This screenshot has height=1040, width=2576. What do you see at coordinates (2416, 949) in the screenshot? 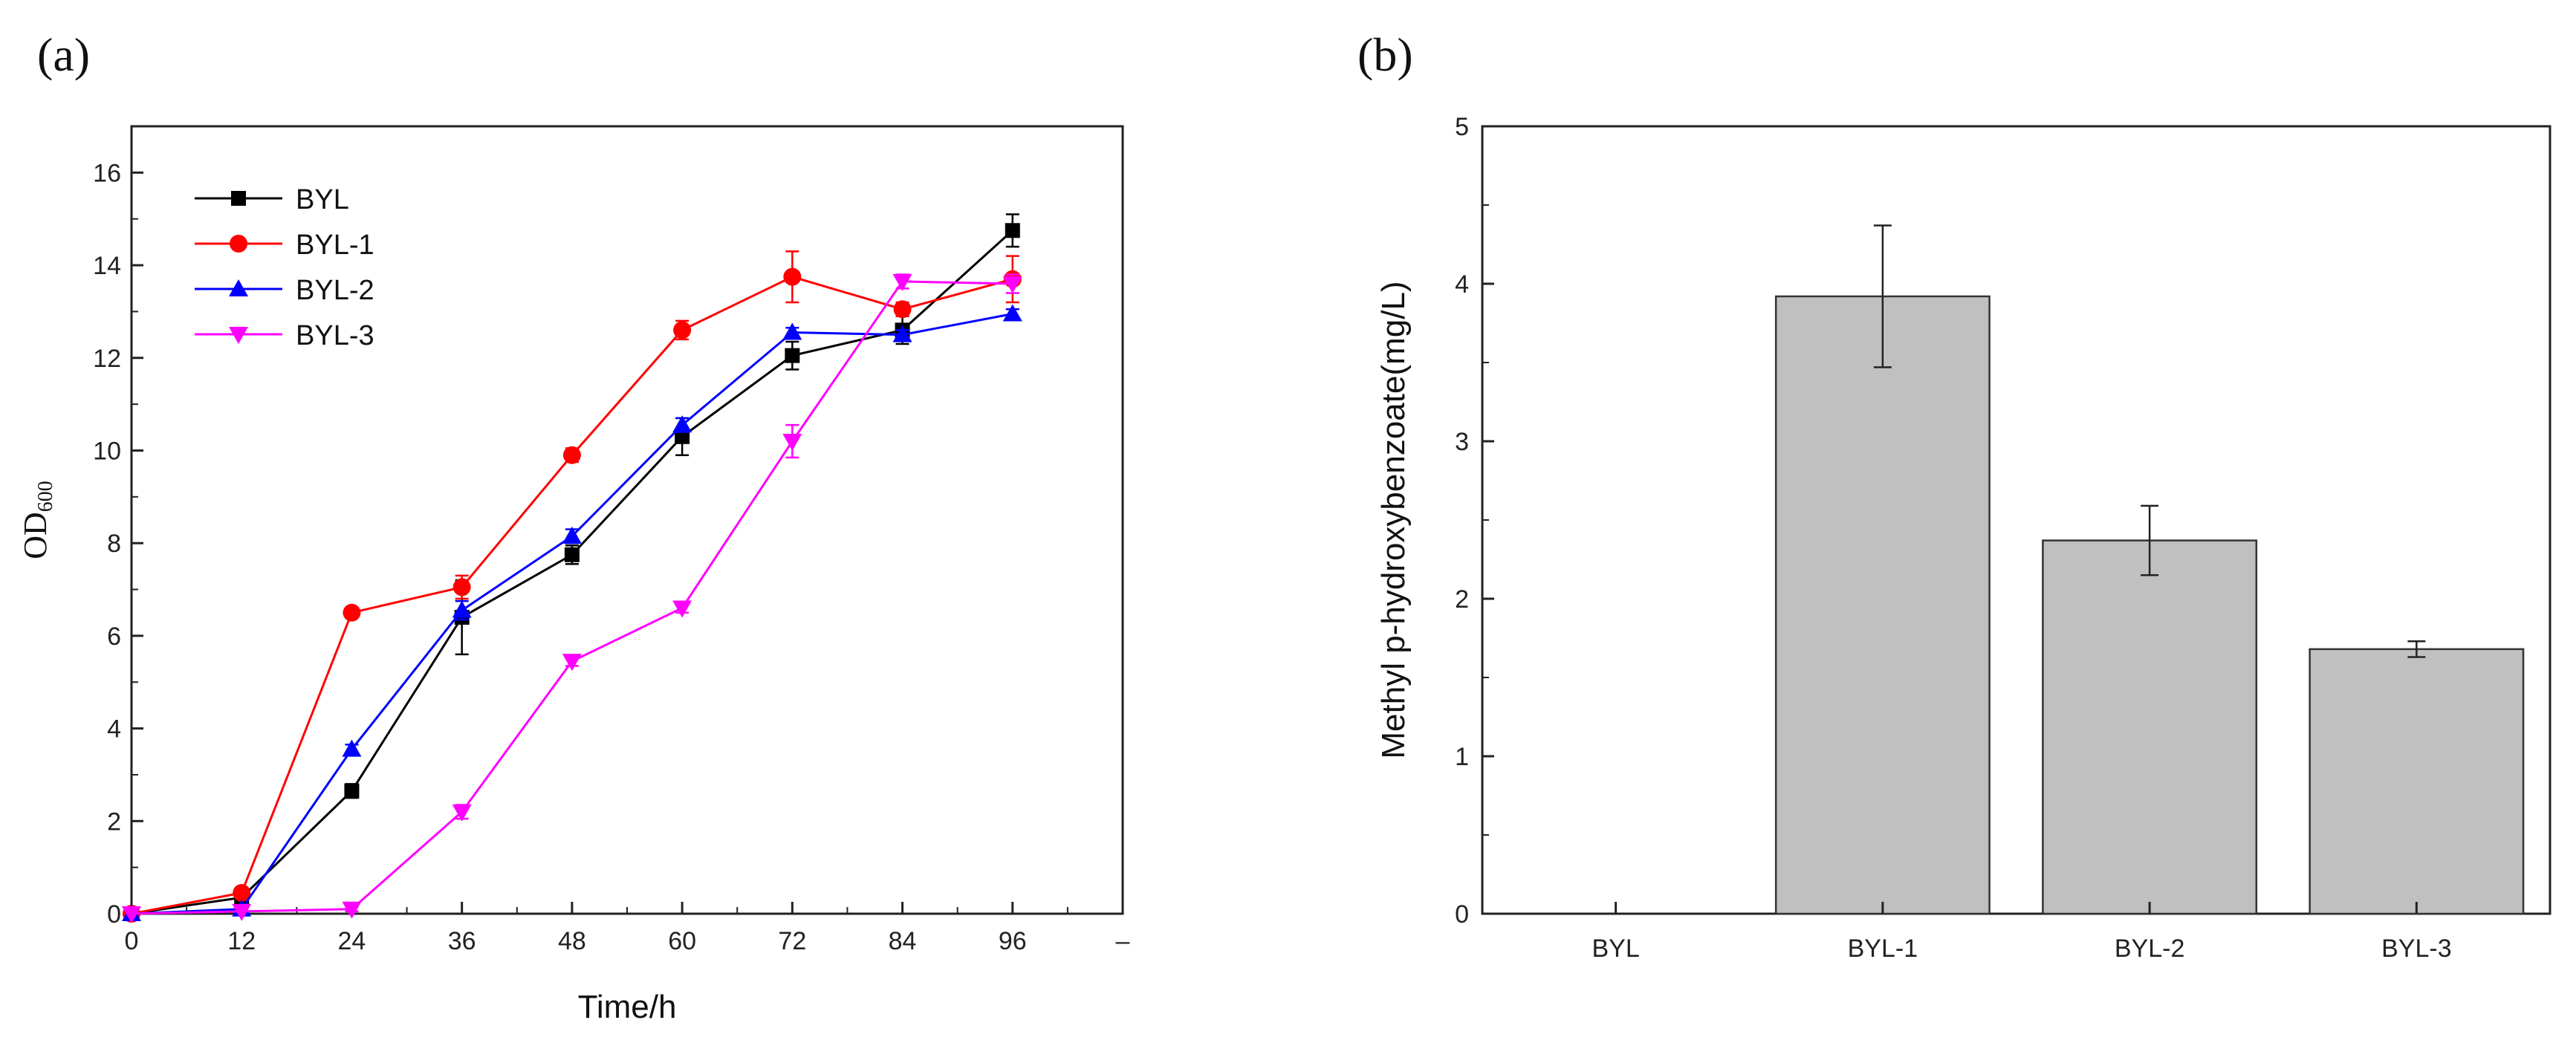
I see `x-tick-label: BYL-3` at bounding box center [2416, 949].